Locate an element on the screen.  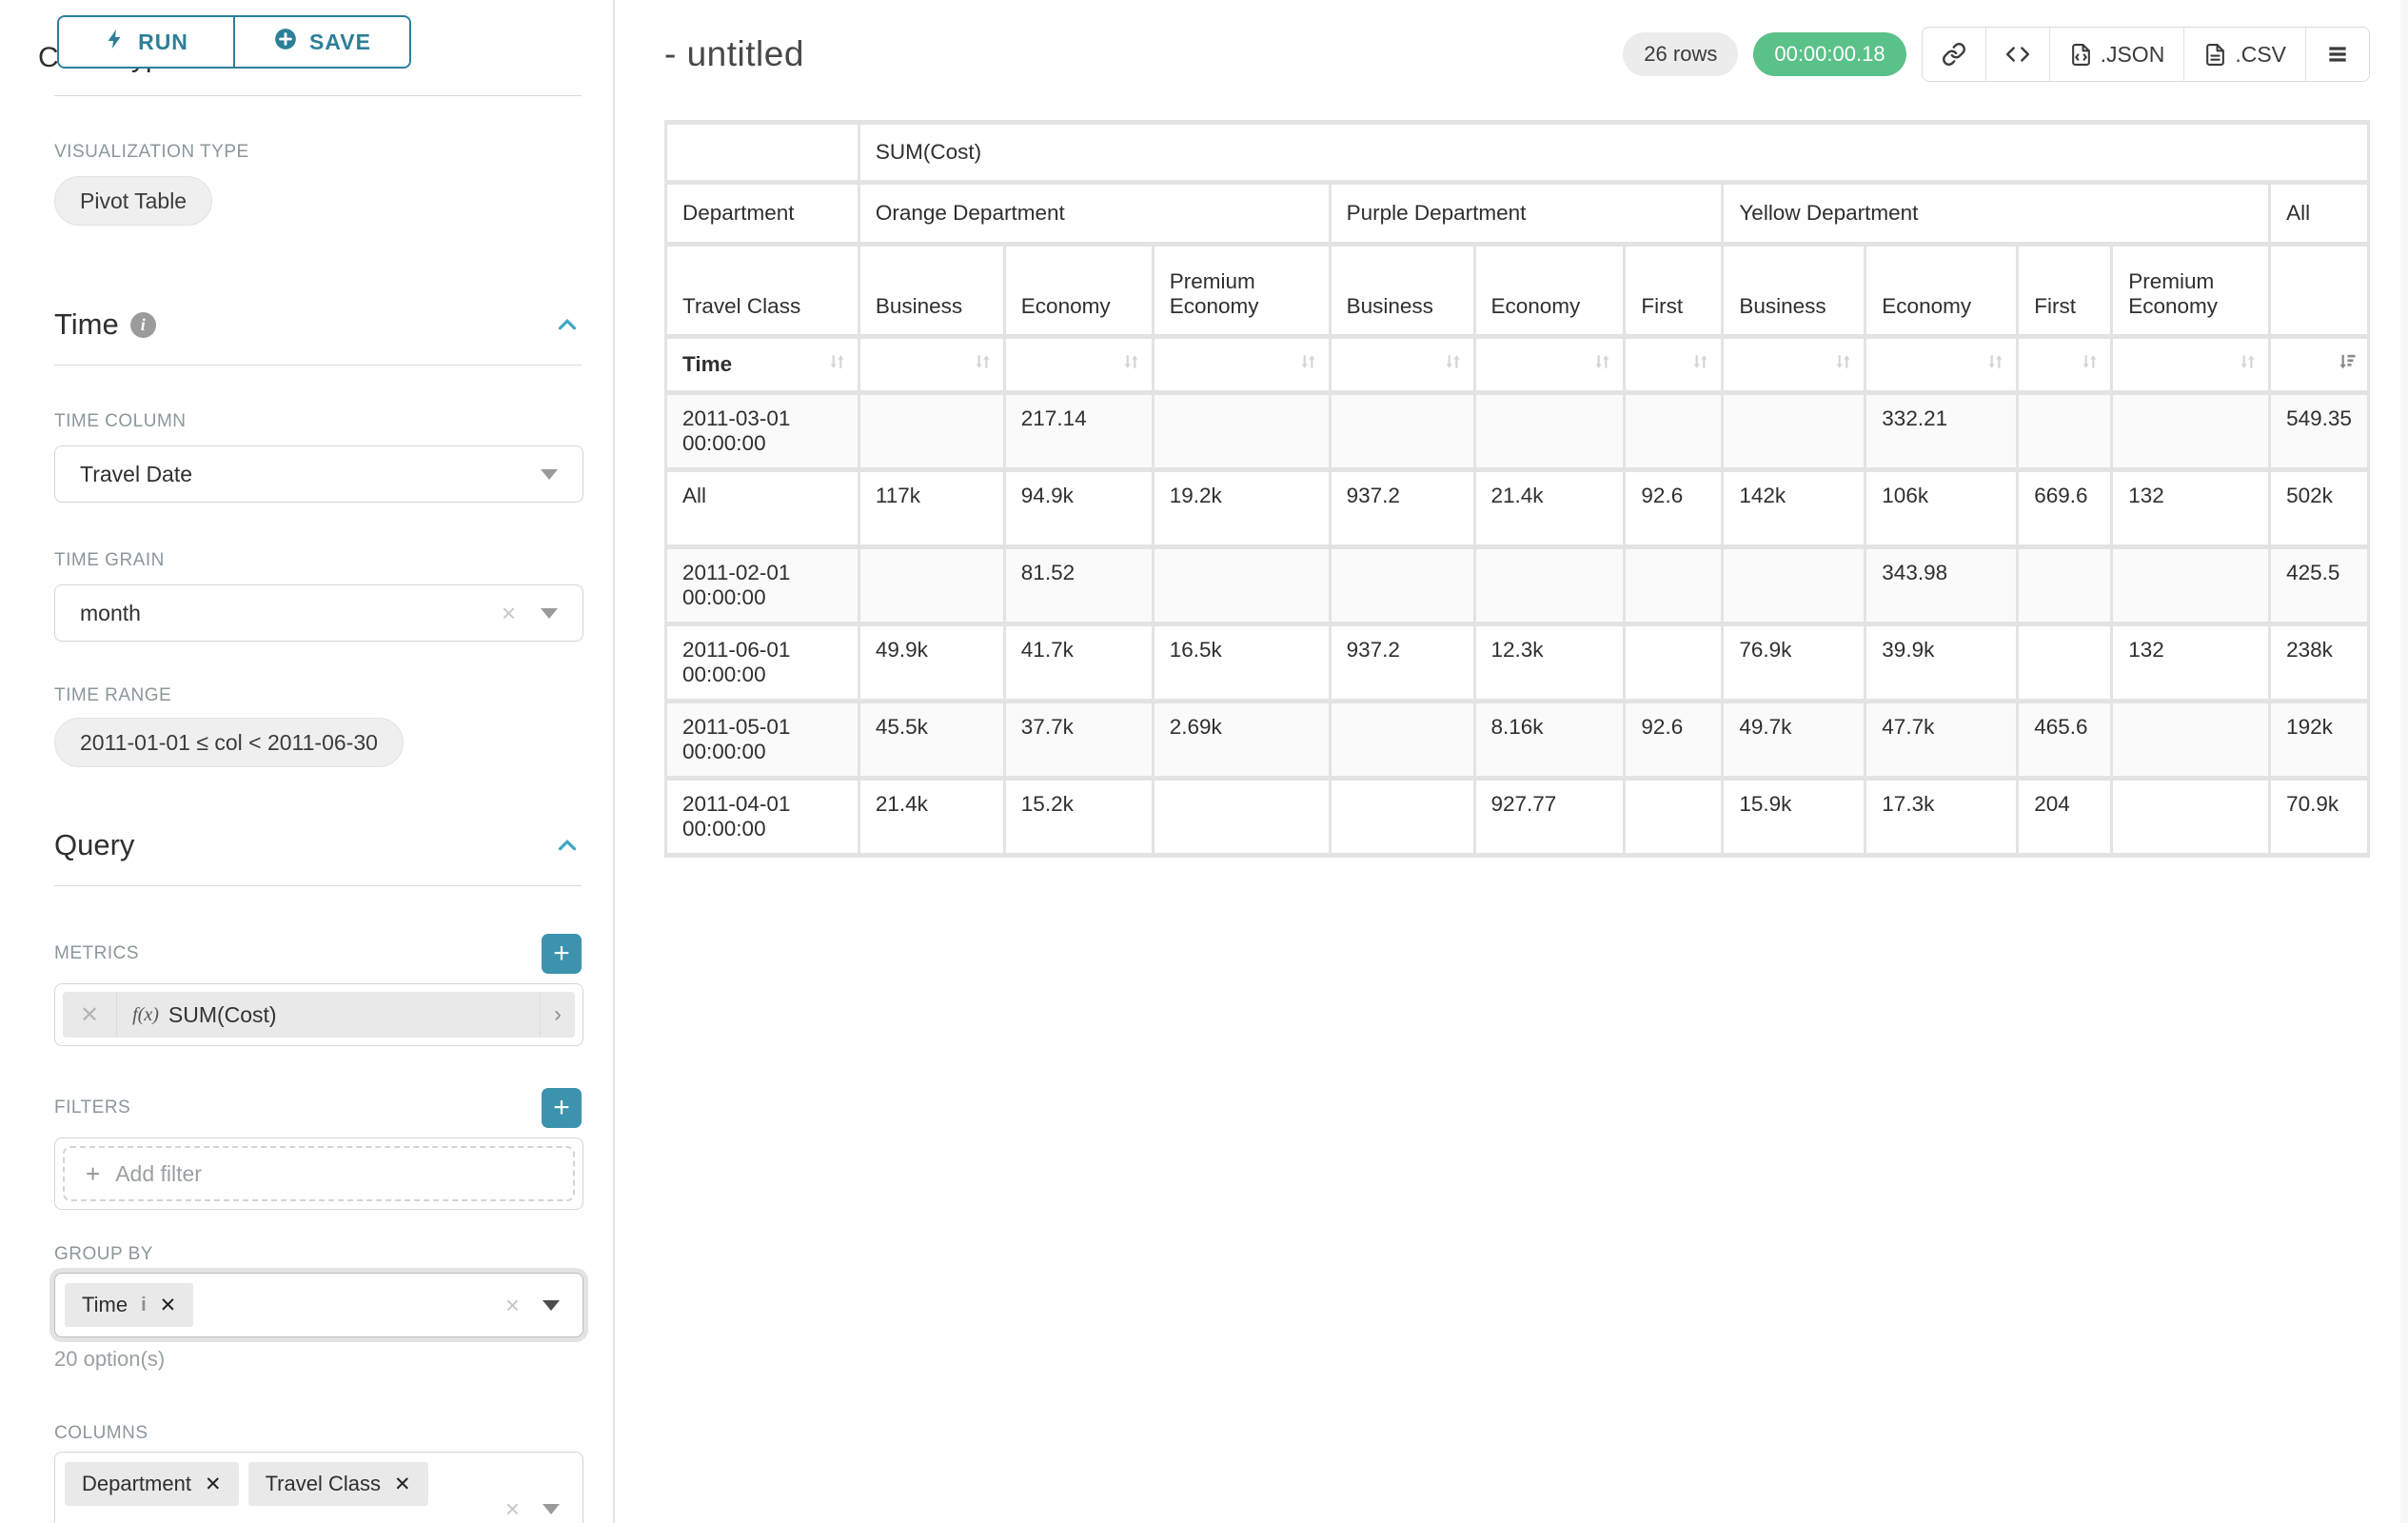
value-cell: 204 is located at coordinates (2065, 817).